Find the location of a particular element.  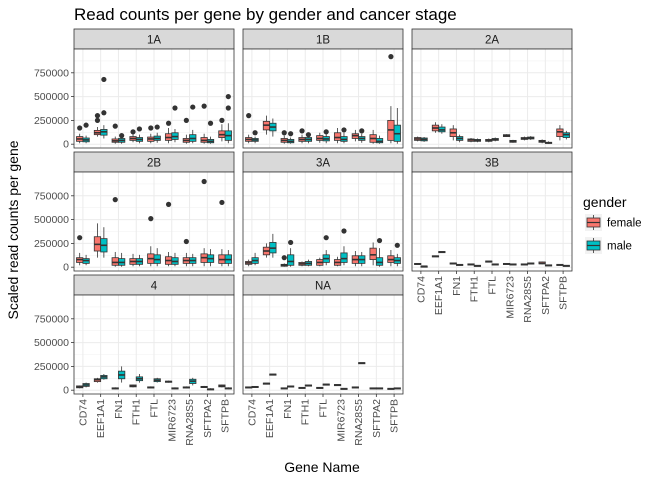

y-axis-label: Scaled read counts per gene is located at coordinates (13, 229).